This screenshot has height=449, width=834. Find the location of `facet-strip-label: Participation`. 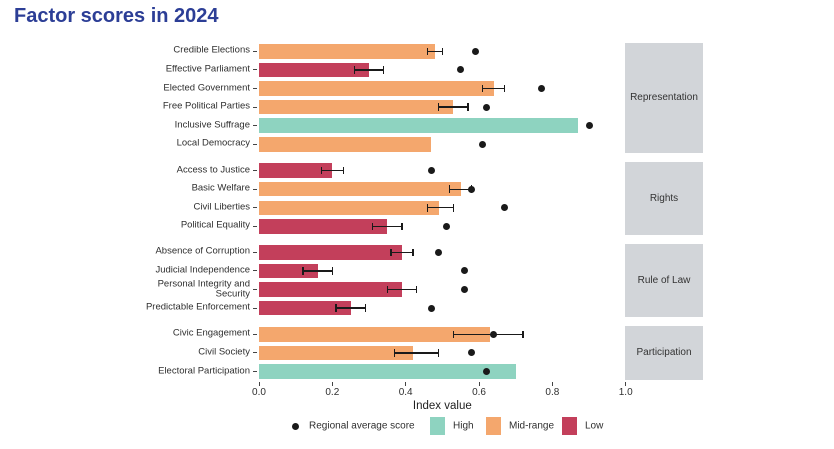

facet-strip-label: Participation is located at coordinates (664, 353).